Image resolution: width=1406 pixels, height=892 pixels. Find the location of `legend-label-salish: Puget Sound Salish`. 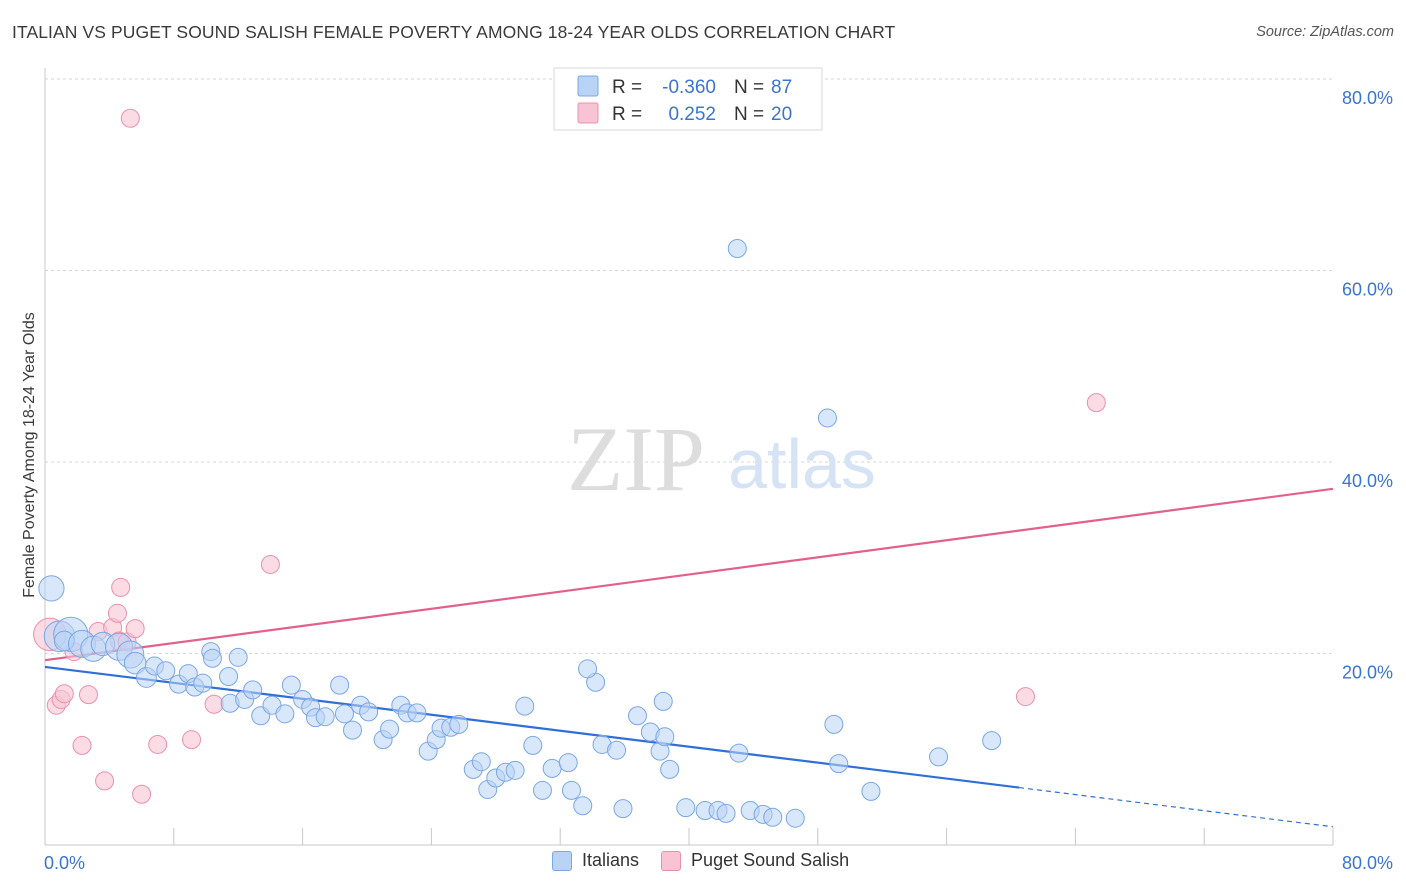

legend-label-salish: Puget Sound Salish is located at coordinates (770, 860).